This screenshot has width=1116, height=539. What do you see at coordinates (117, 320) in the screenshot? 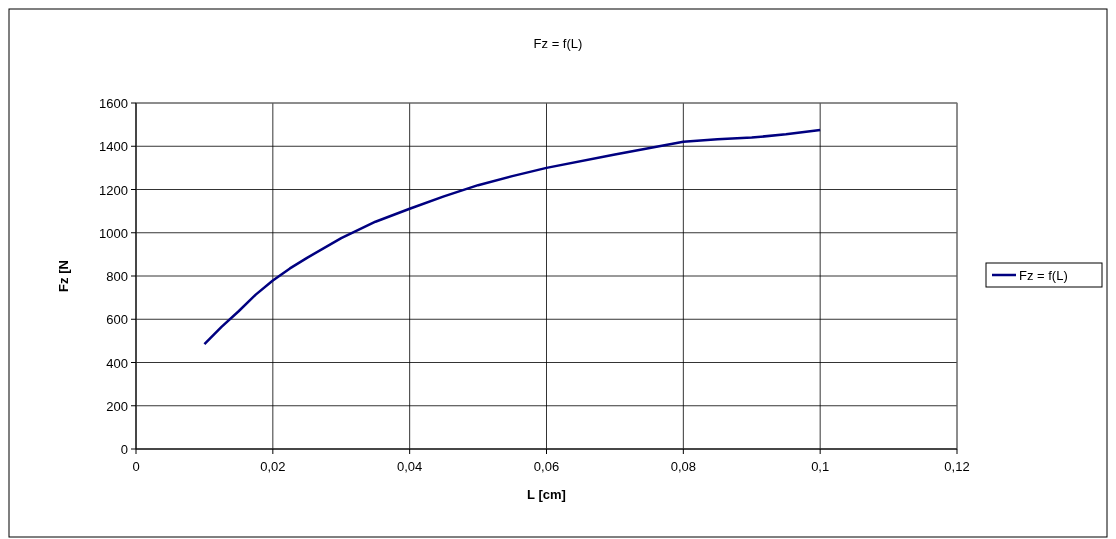
I see `y-tick-label: 600` at bounding box center [117, 320].